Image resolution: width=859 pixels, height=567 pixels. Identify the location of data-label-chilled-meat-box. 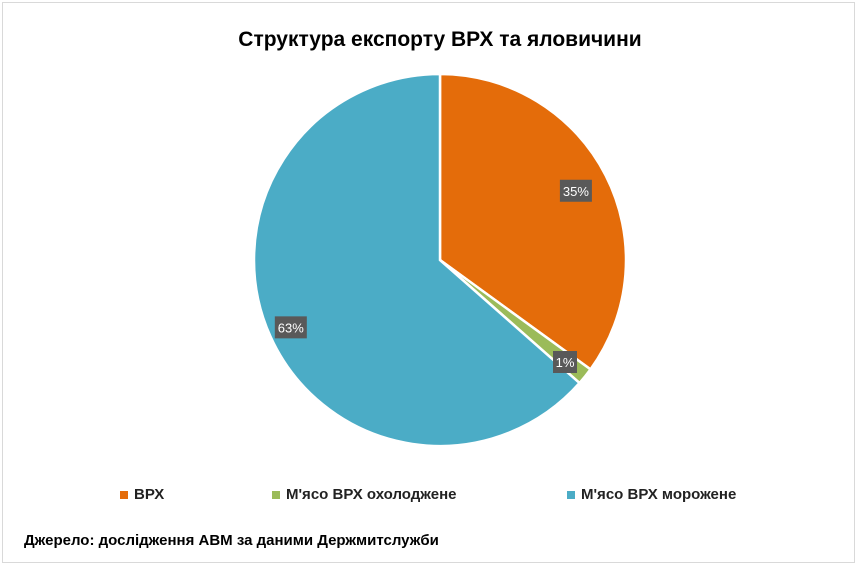
(565, 362).